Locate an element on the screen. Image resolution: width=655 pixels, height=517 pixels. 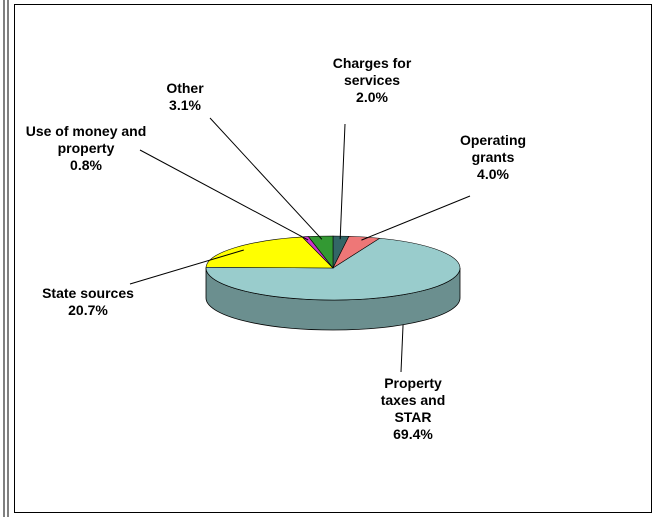
slice-label: Other 3.1% is located at coordinates (185, 97).